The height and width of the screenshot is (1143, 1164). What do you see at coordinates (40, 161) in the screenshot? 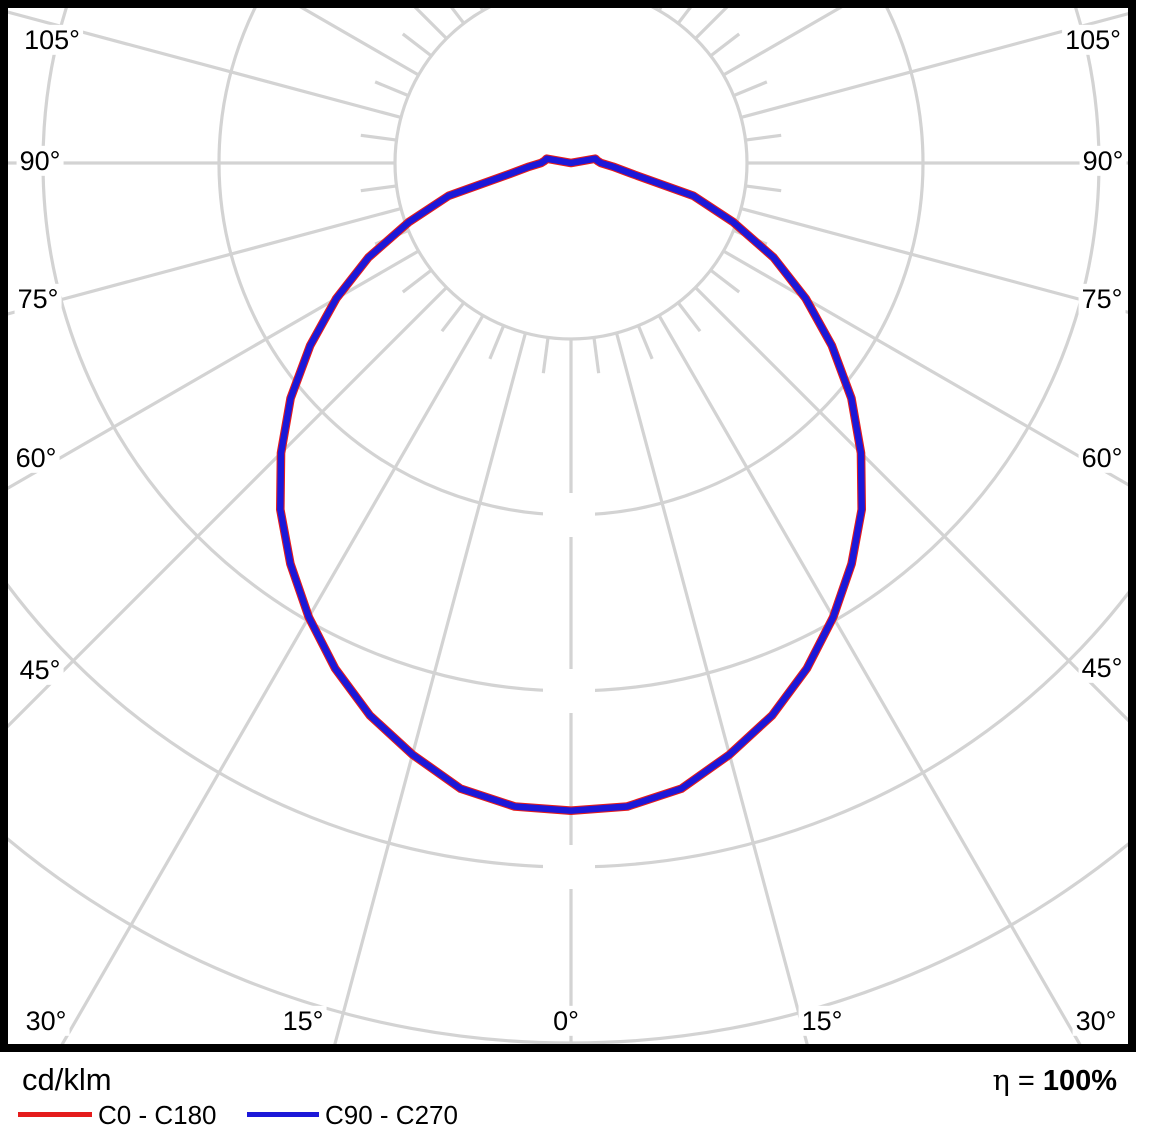
I see `angle-label-left-90: 90°` at bounding box center [40, 161].